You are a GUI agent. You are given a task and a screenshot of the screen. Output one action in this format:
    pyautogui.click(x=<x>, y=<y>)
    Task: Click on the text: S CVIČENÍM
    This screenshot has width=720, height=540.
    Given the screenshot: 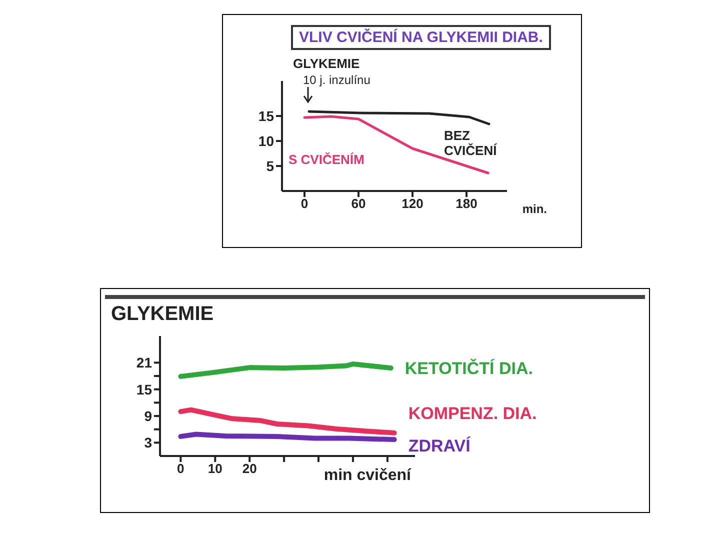 What is the action you would take?
    pyautogui.click(x=326, y=159)
    